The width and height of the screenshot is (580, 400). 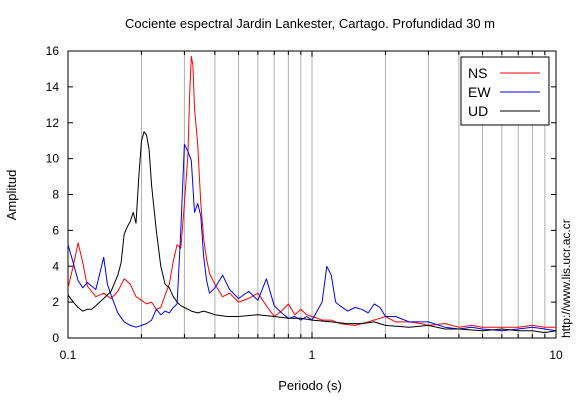 What do you see at coordinates (53, 159) in the screenshot?
I see `y-tick-label: 10` at bounding box center [53, 159].